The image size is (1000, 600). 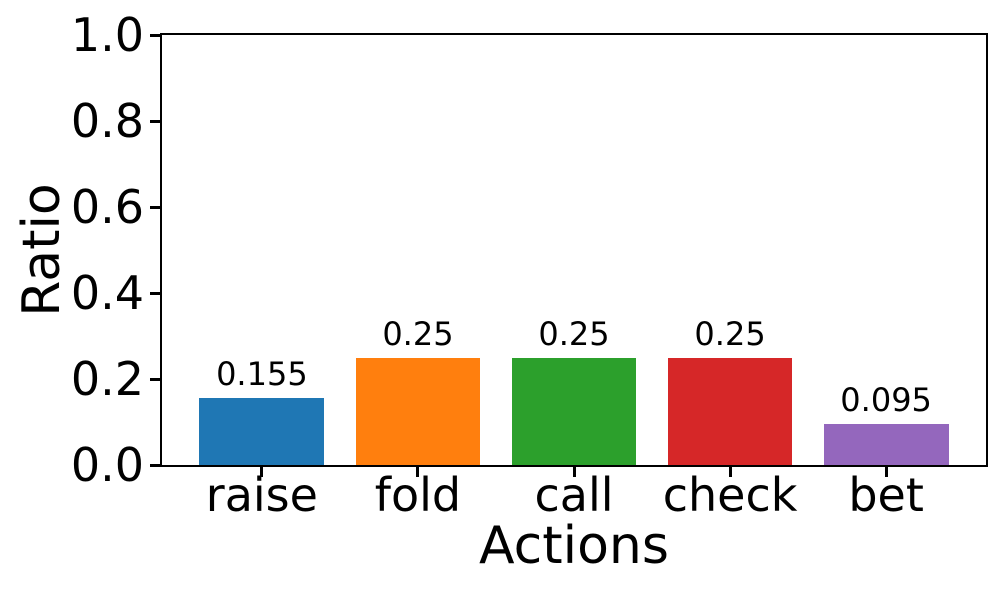 What do you see at coordinates (418, 495) in the screenshot?
I see `x-tick-label: fold` at bounding box center [418, 495].